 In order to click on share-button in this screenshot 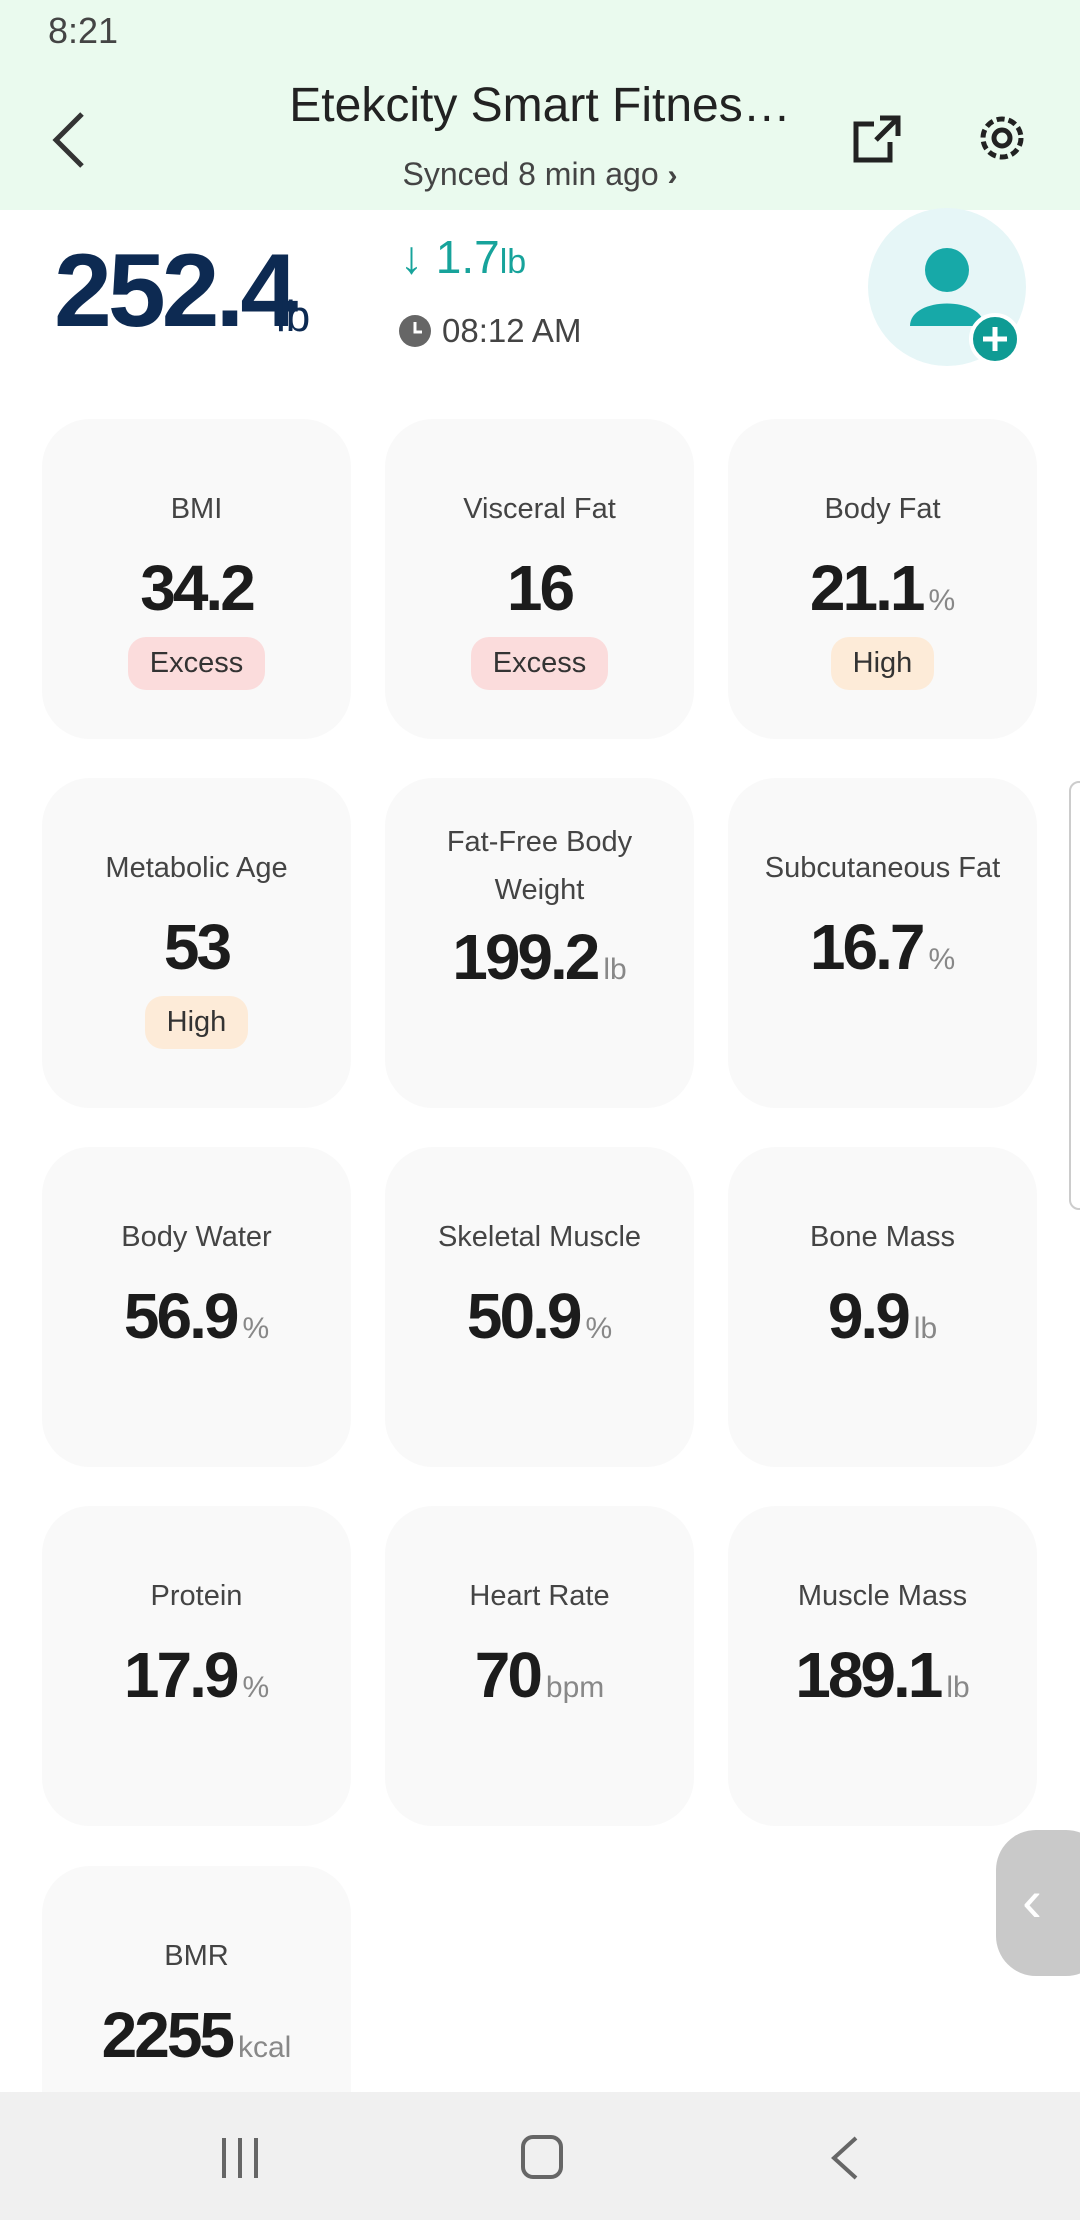, I will do `click(877, 139)`.